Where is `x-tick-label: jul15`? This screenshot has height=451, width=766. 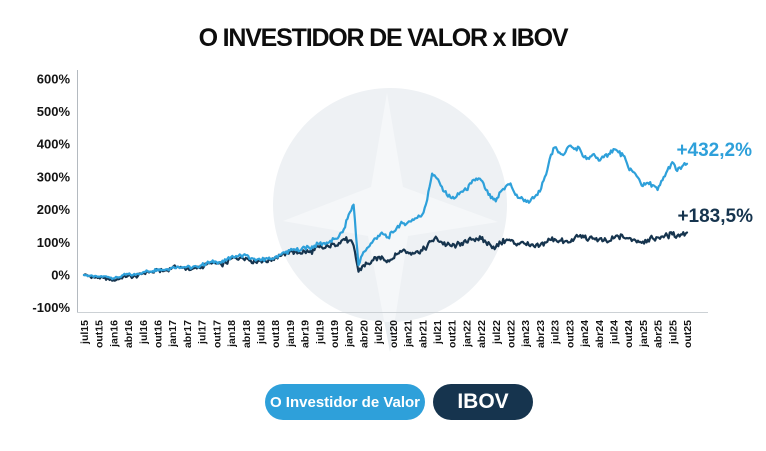
x-tick-label: jul15 is located at coordinates (85, 332).